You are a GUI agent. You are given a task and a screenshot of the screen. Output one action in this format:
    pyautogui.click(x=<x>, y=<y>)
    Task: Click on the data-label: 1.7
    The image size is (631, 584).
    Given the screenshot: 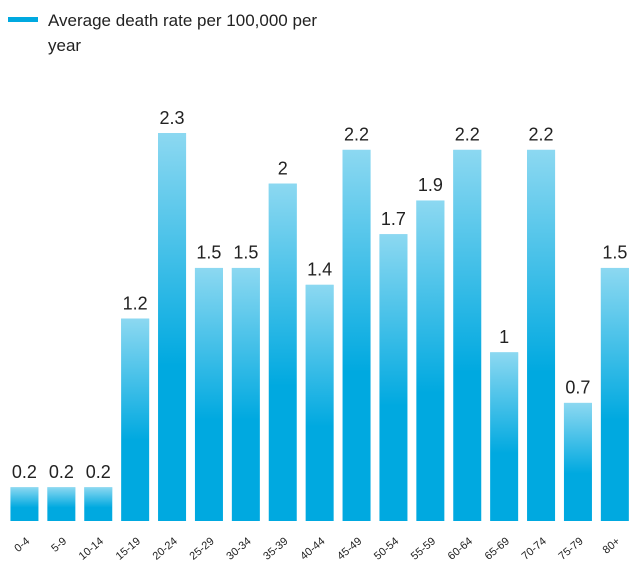 What is the action you would take?
    pyautogui.click(x=393, y=219)
    